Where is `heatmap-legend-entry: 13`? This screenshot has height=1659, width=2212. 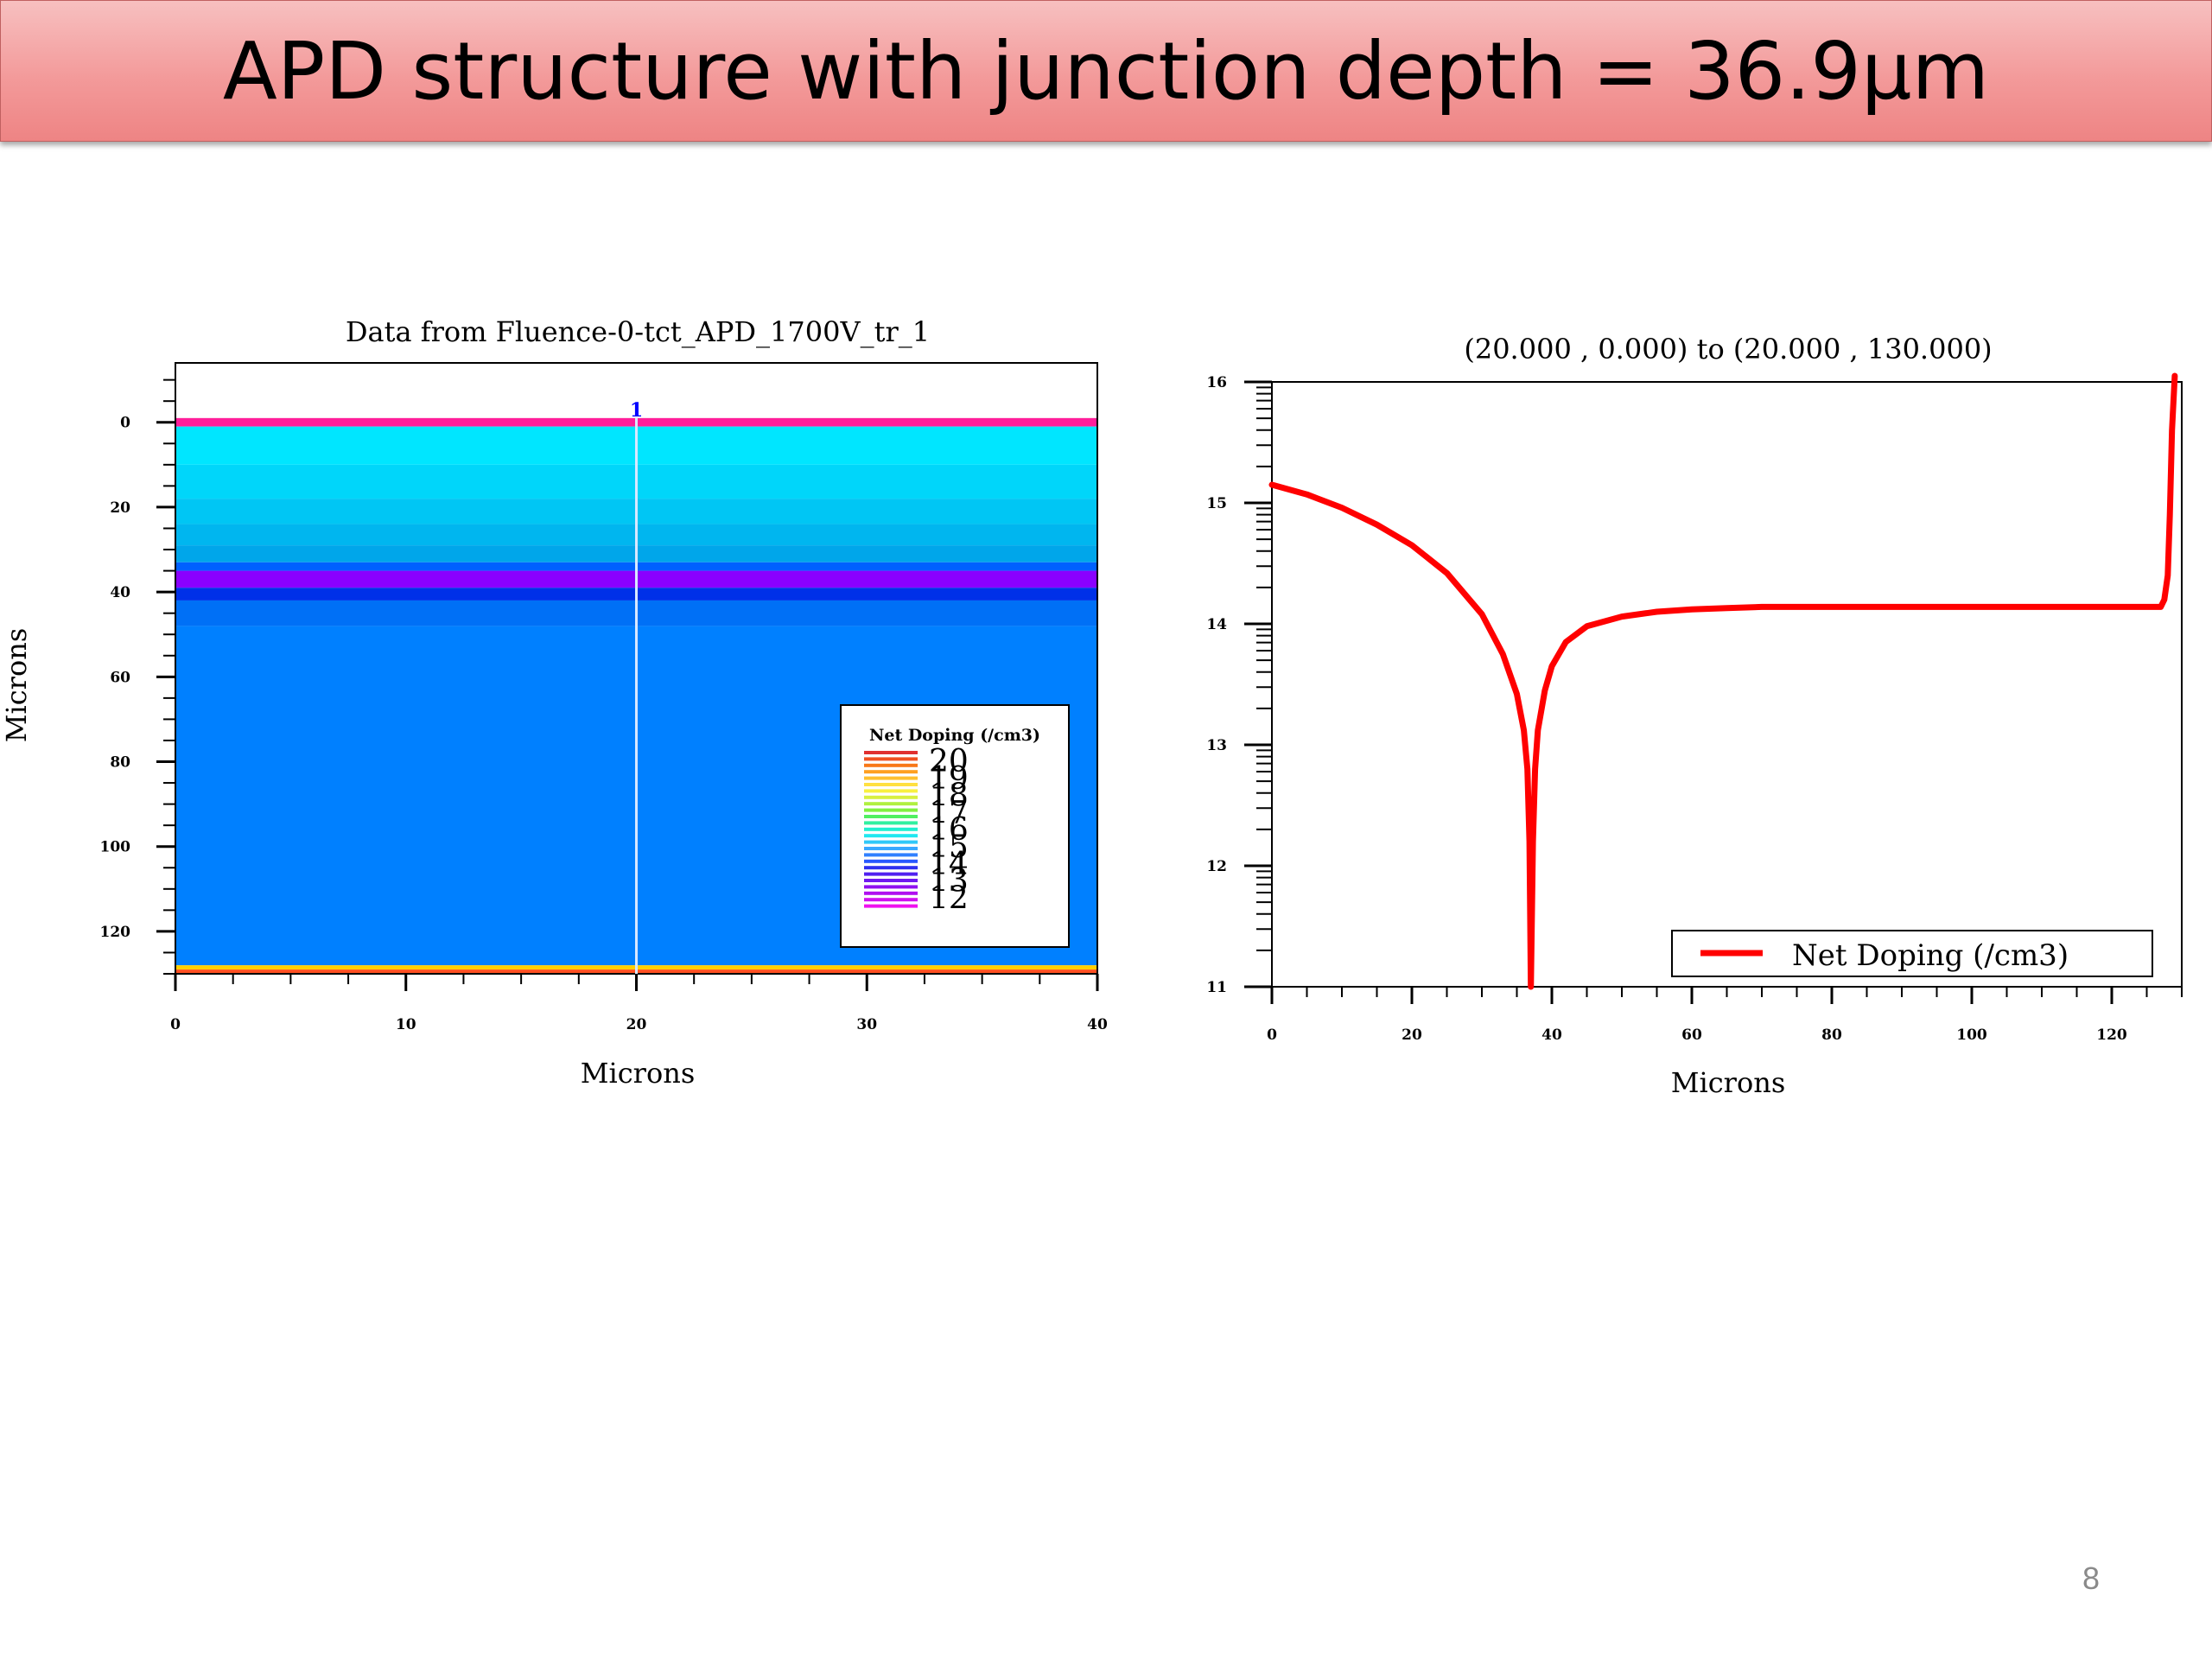
heatmap-legend-entry: 13 is located at coordinates (949, 881).